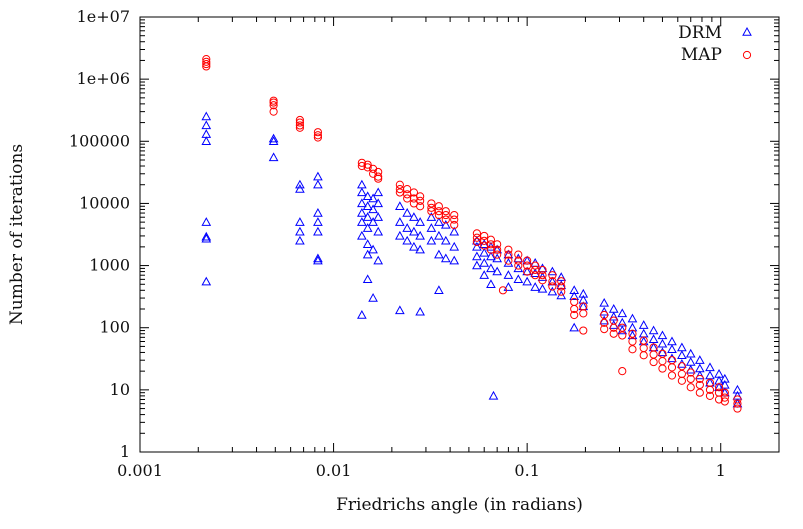 Image resolution: width=803 pixels, height=529 pixels. What do you see at coordinates (99, 140) in the screenshot?
I see `y-tick-label: 100000` at bounding box center [99, 140].